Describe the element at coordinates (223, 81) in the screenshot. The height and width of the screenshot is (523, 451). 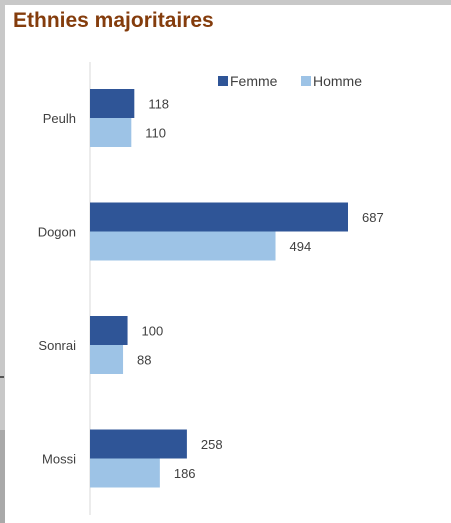
I see `legend-swatch-femme` at that location.